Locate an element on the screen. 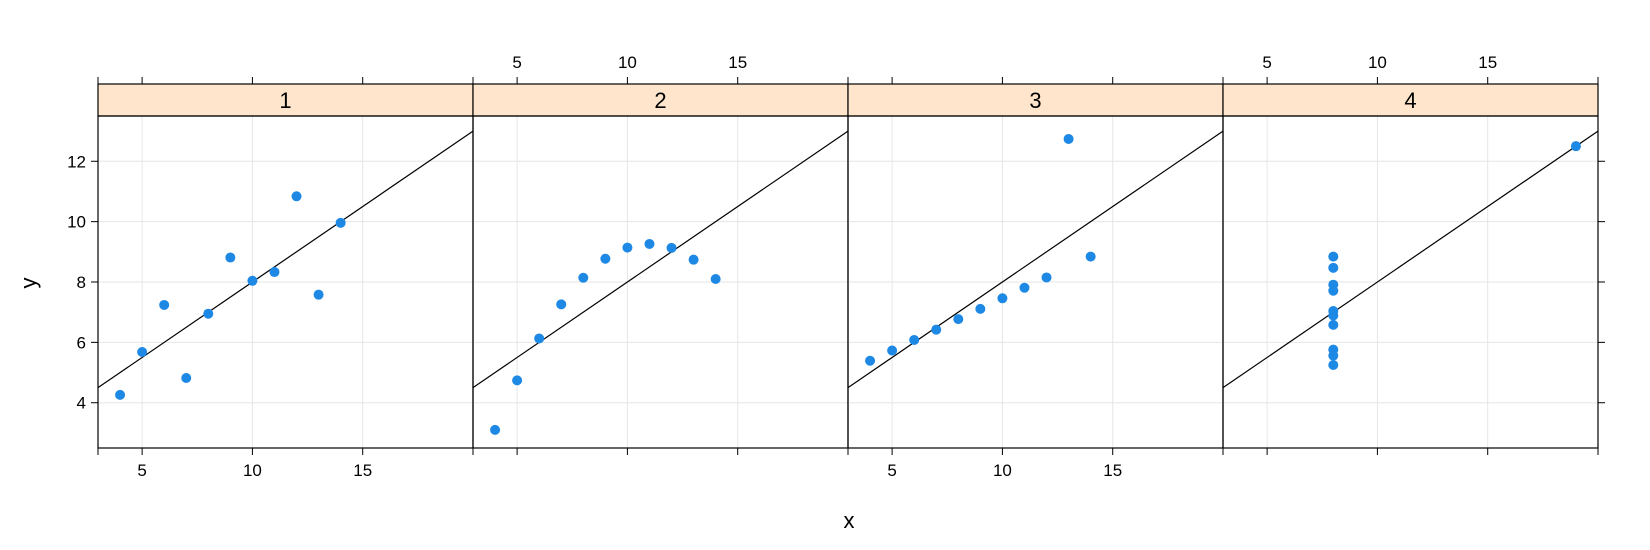 The height and width of the screenshot is (550, 1650). y-tick-label: 4 is located at coordinates (81, 403).